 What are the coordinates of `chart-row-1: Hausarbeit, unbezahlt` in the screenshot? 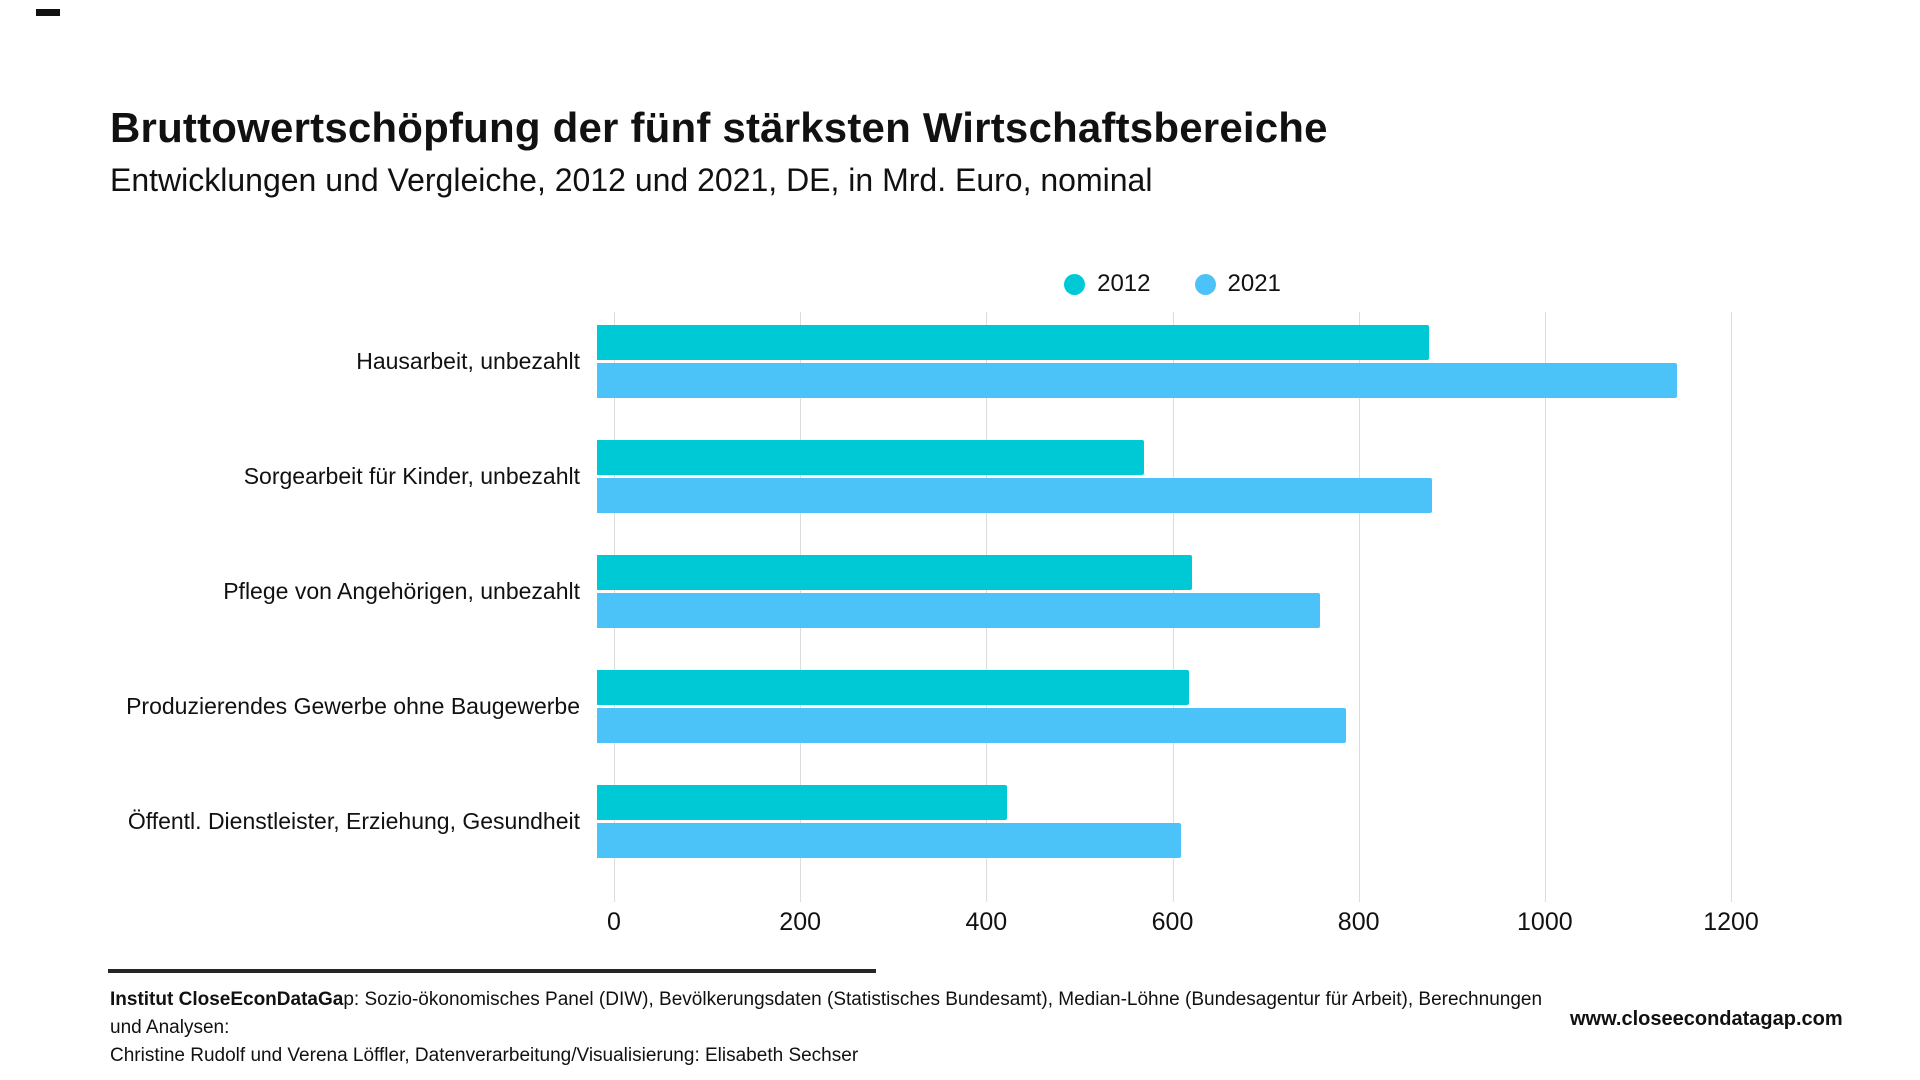 It's located at (865, 361).